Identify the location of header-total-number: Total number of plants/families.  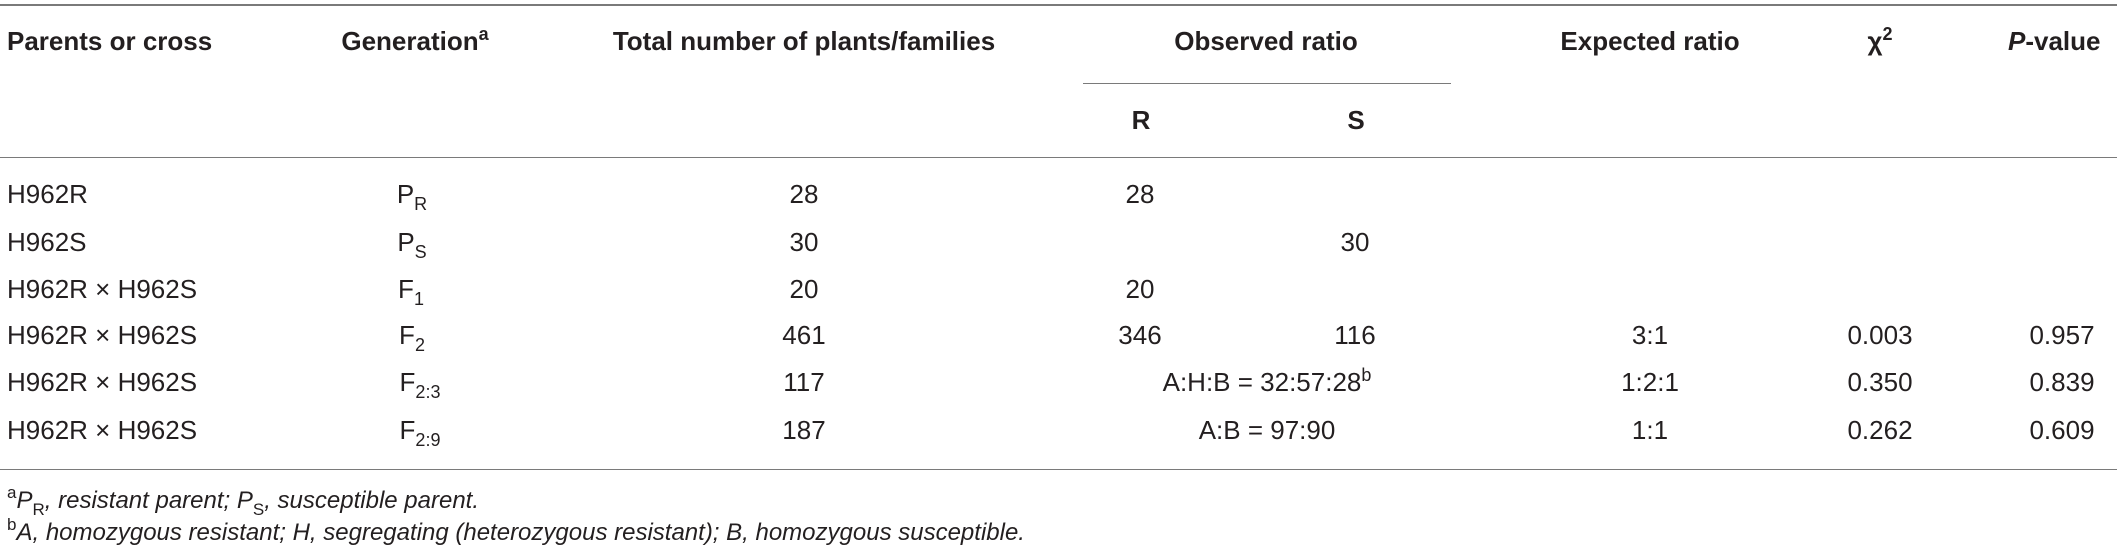
(804, 41).